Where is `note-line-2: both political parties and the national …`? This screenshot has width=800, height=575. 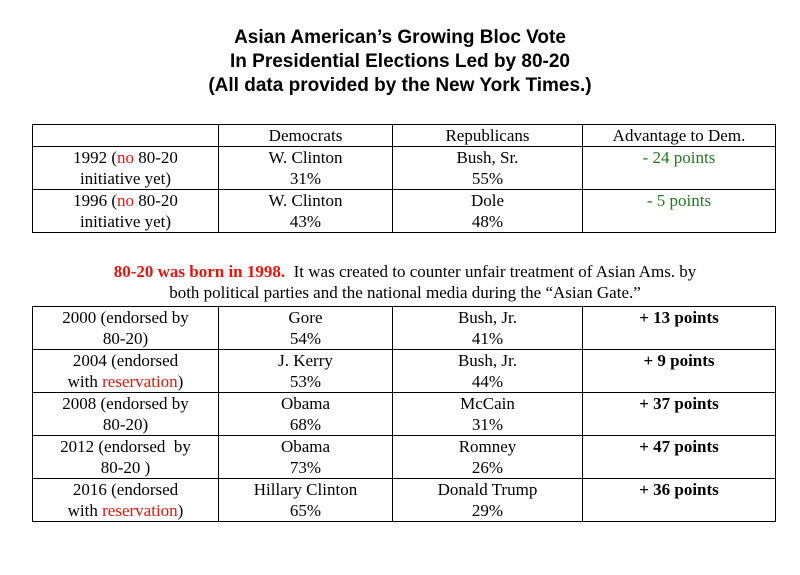
note-line-2: both political parties and the national … is located at coordinates (405, 292).